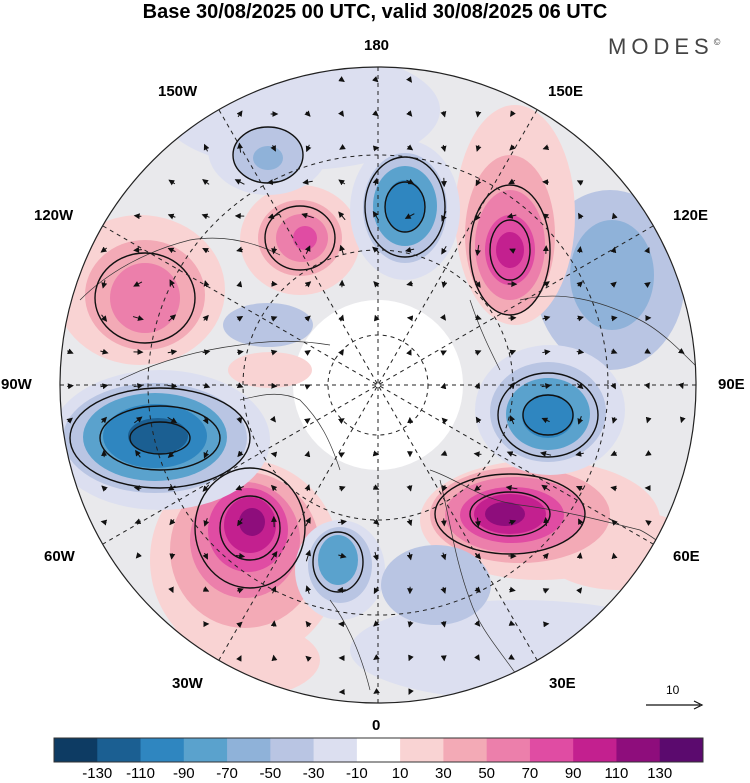  Describe the element at coordinates (140, 773) in the screenshot. I see `colorbar-tick-label: -110` at that location.